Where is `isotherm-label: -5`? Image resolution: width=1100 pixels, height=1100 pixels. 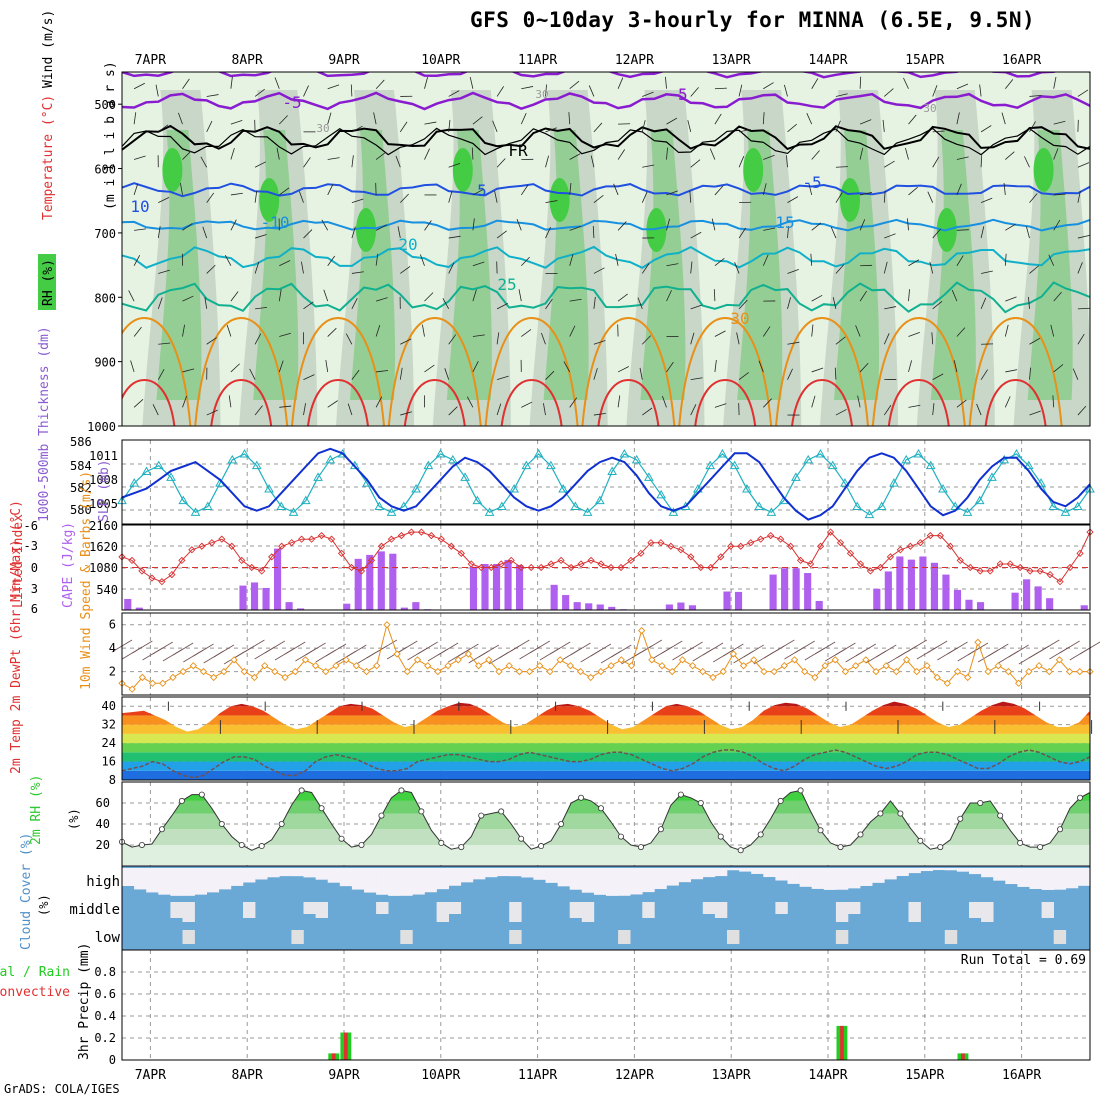
isotherm-label: -5 is located at coordinates (677, 94).